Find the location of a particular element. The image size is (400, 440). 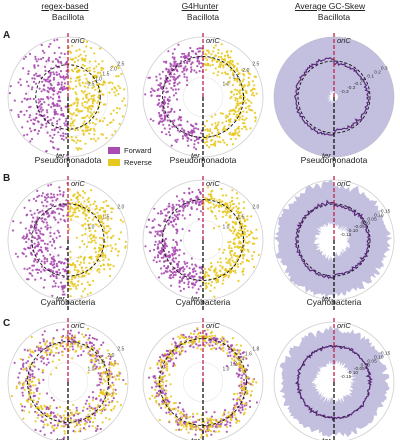

ter-label: ter is located at coordinates (195, 155).